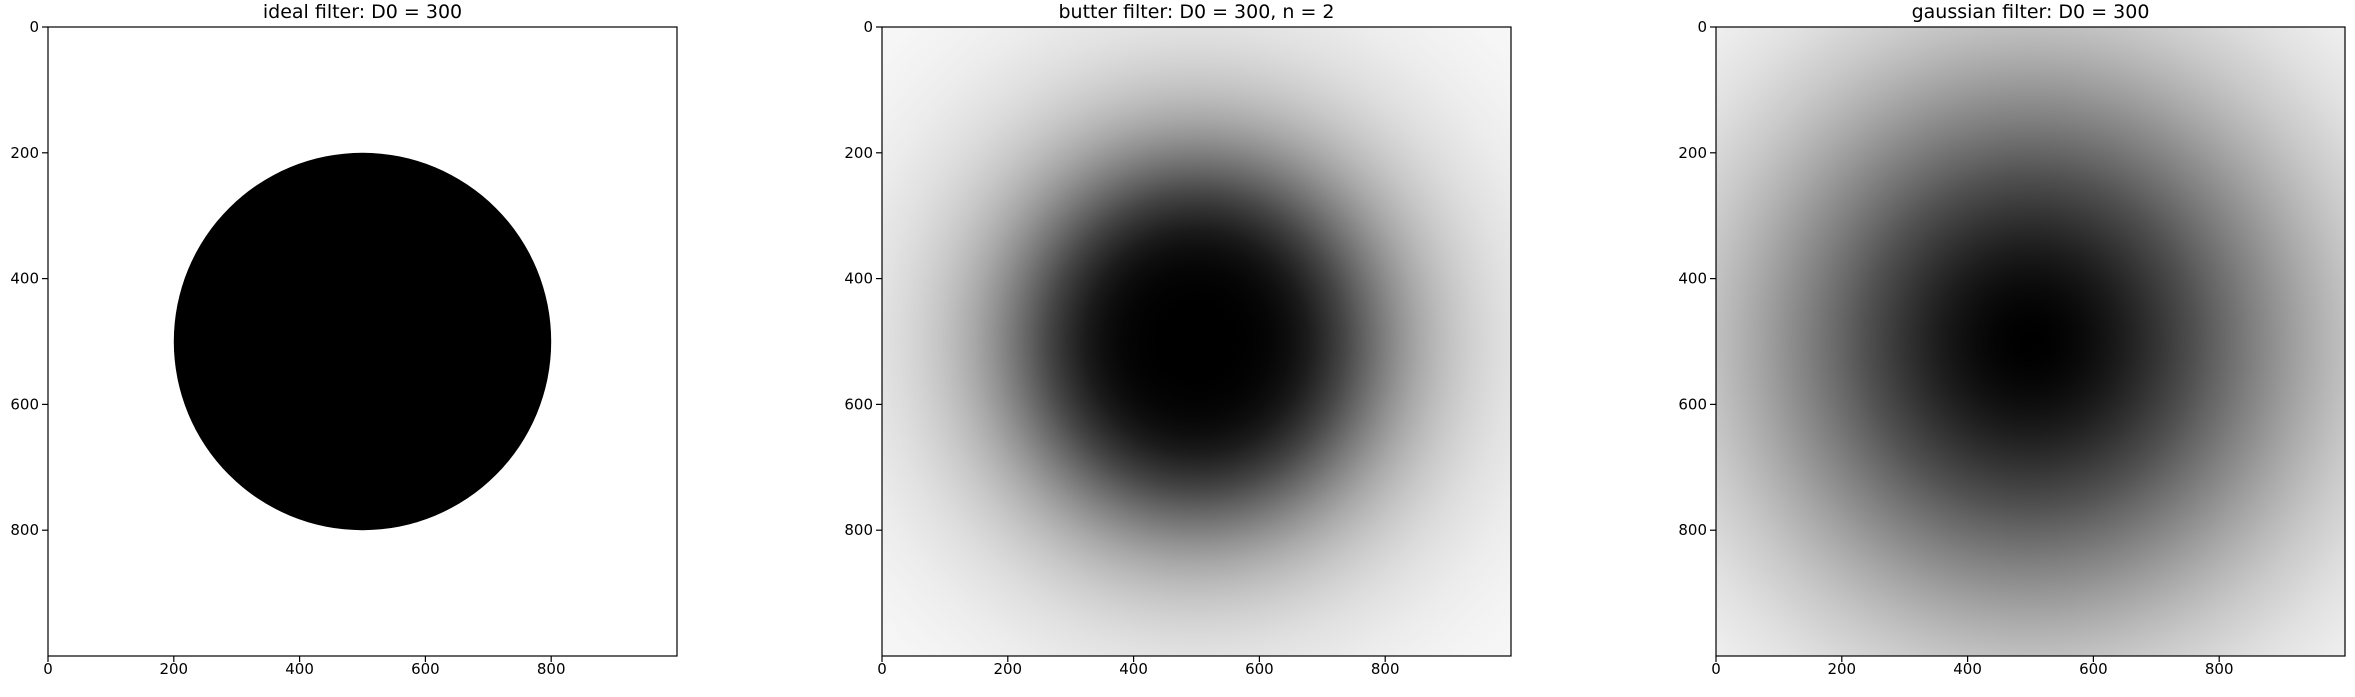  I want to click on filter-disk, so click(362, 341).